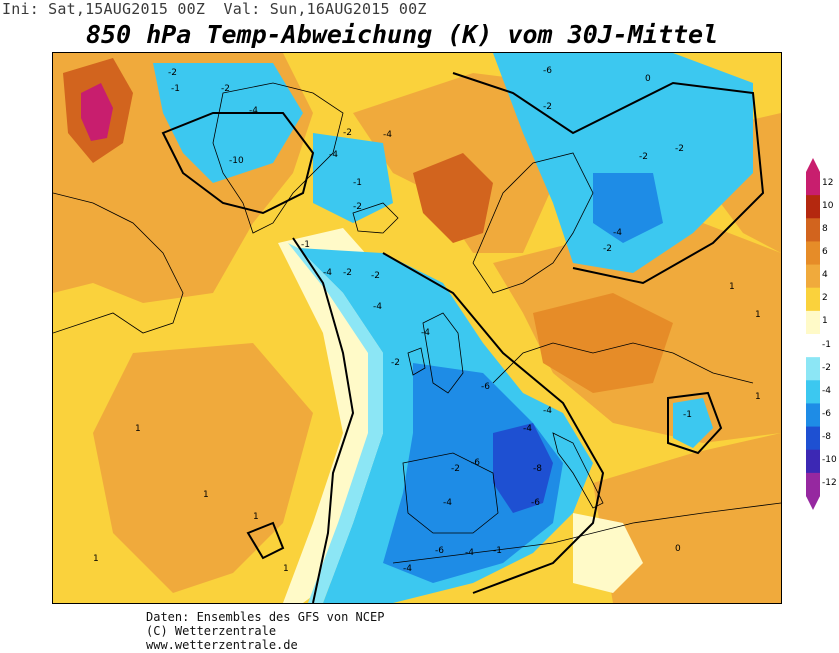  I want to click on zero-contour-west, so click(323, 420).